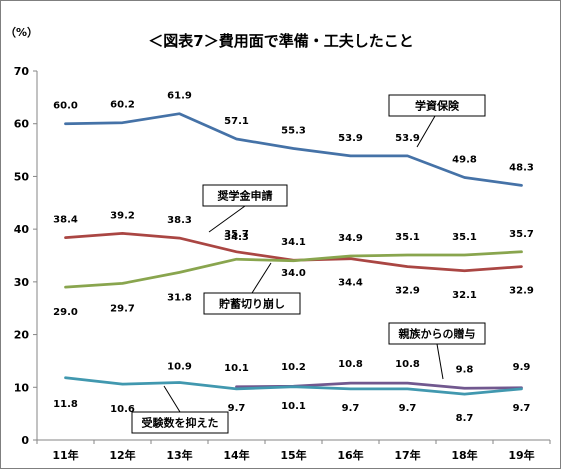 Image resolution: width=561 pixels, height=470 pixels. Describe the element at coordinates (25, 440) in the screenshot. I see `y-tick-label: 0` at that location.